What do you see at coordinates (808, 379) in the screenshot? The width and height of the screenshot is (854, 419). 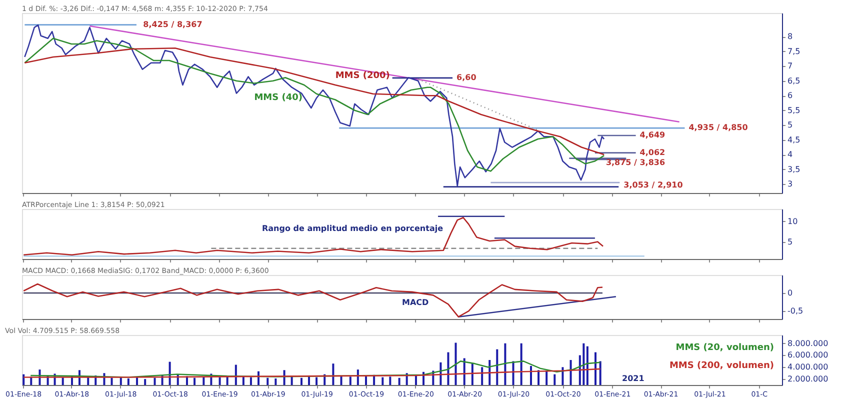 I see `y-tick-label: 2.000.000` at bounding box center [808, 379].